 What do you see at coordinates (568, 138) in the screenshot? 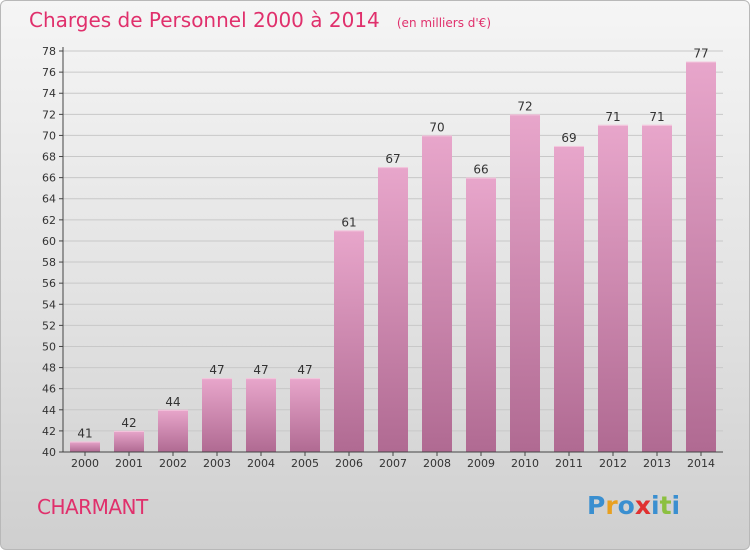
I see `data-label: 69` at bounding box center [568, 138].